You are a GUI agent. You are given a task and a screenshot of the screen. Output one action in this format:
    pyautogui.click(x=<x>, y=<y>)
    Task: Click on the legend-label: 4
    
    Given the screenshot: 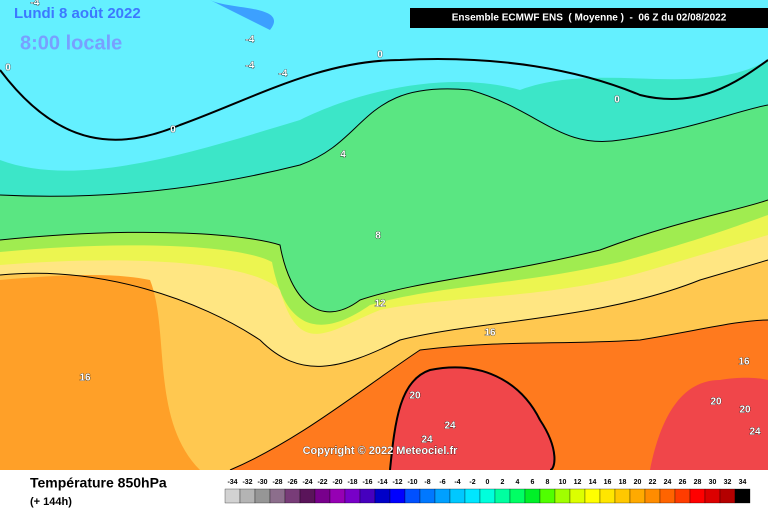 What is the action you would take?
    pyautogui.click(x=518, y=482)
    